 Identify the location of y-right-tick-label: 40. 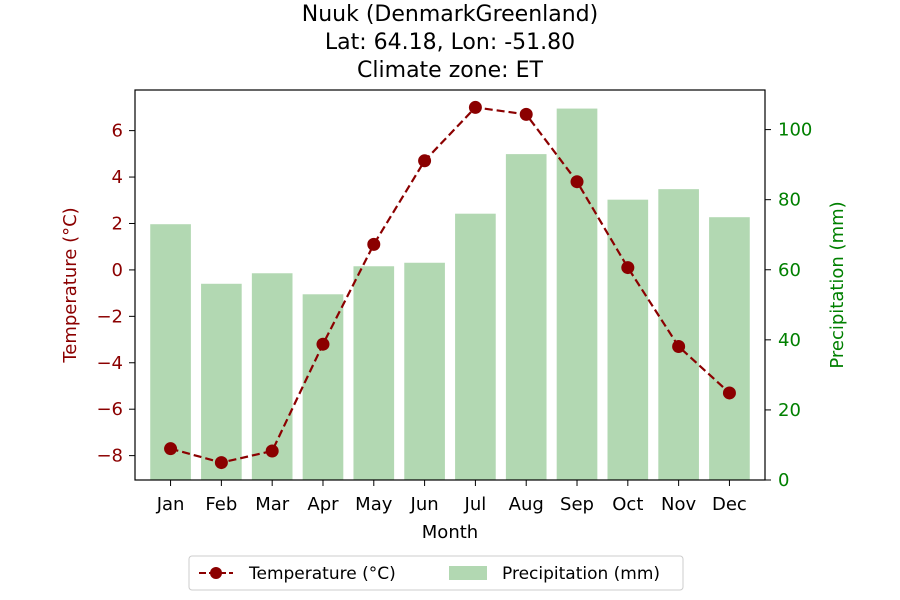
(789, 340).